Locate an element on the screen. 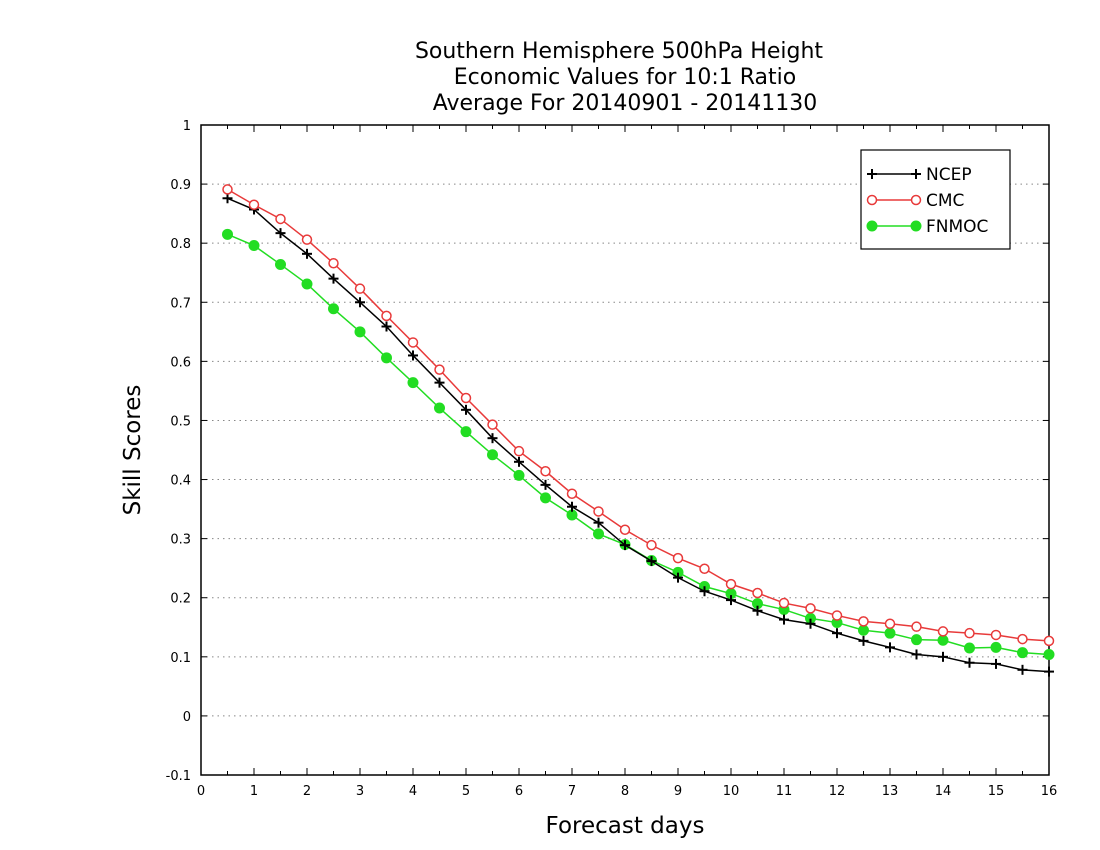 This screenshot has height=850, width=1100. y-tick-label: 1 is located at coordinates (187, 126).